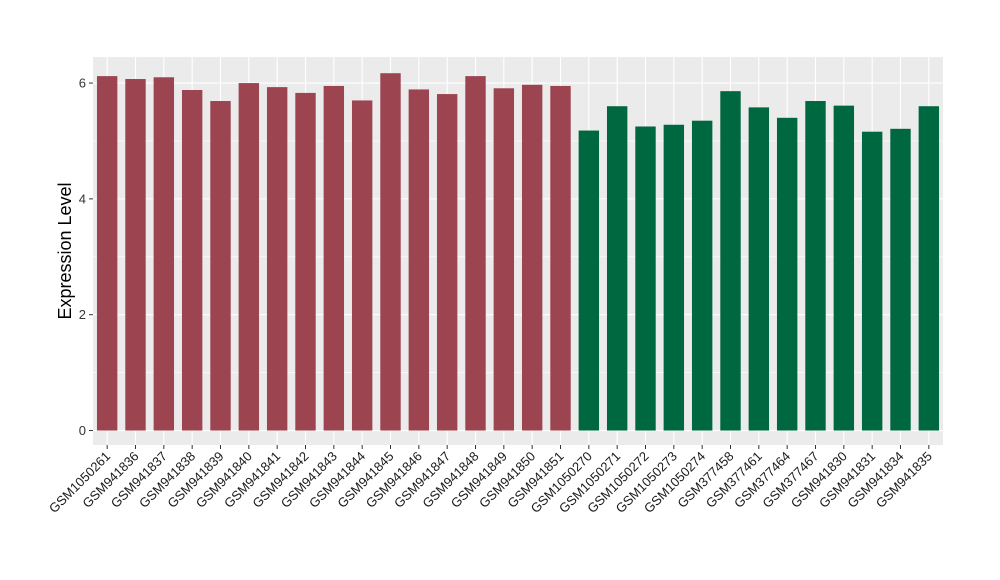  I want to click on bar-GSM377464, so click(787, 274).